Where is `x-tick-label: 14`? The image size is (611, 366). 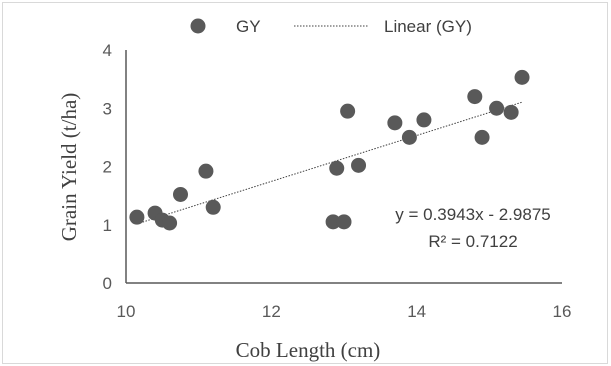 x-tick-label: 14 is located at coordinates (416, 311).